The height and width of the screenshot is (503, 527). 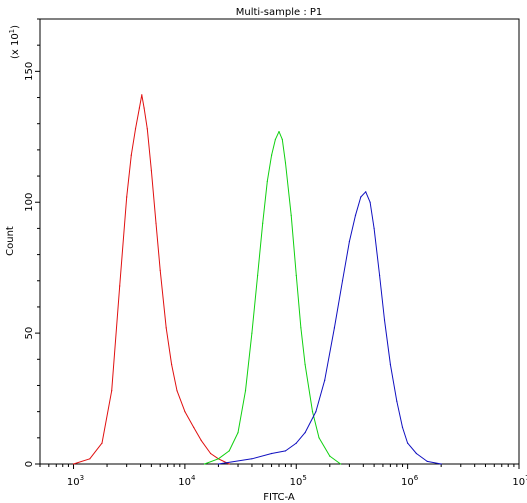 What do you see at coordinates (416, 478) in the screenshot?
I see `x-tick-exponent: 6` at bounding box center [416, 478].